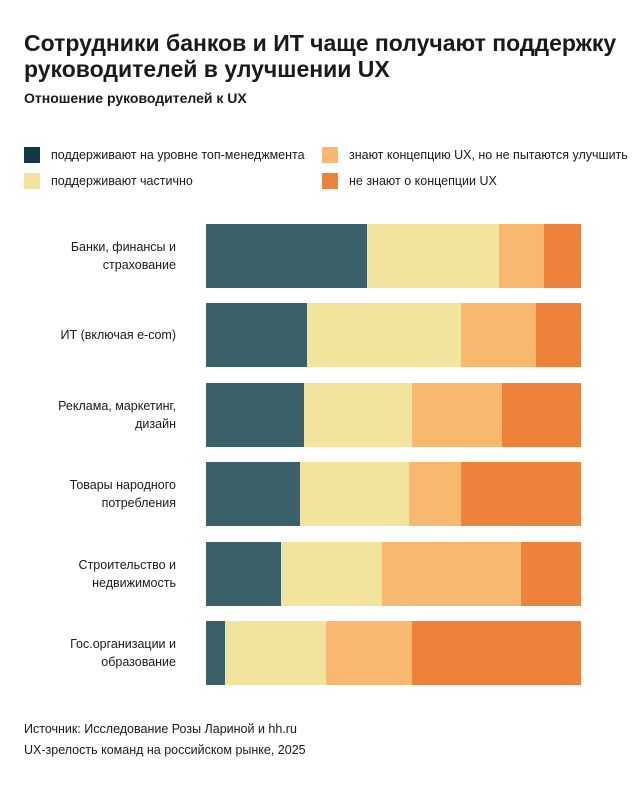 The image size is (640, 800). I want to click on category-label: Гос.организации и образование, so click(123, 653).